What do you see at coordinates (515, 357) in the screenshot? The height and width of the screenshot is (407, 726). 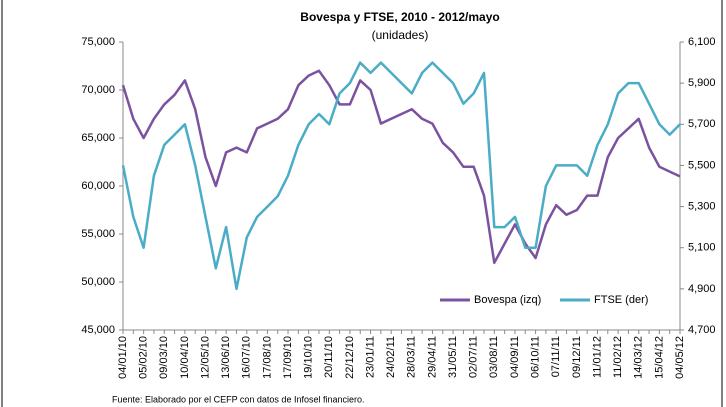 I see `x-tick-label: 04/09/11` at bounding box center [515, 357].